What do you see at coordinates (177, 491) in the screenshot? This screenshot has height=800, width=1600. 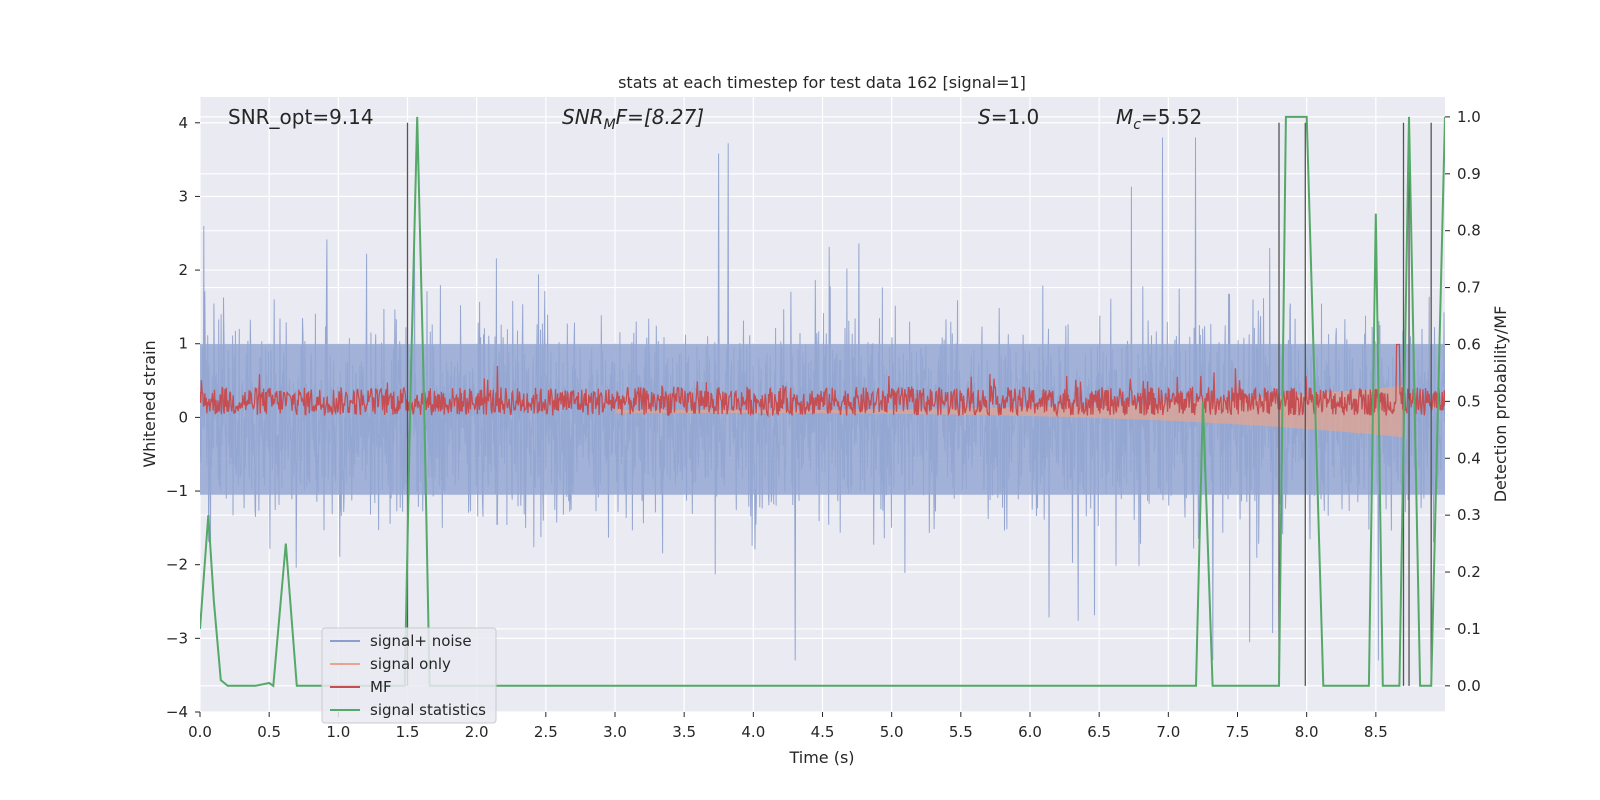 I see `y-tick-label: −1` at bounding box center [177, 491].